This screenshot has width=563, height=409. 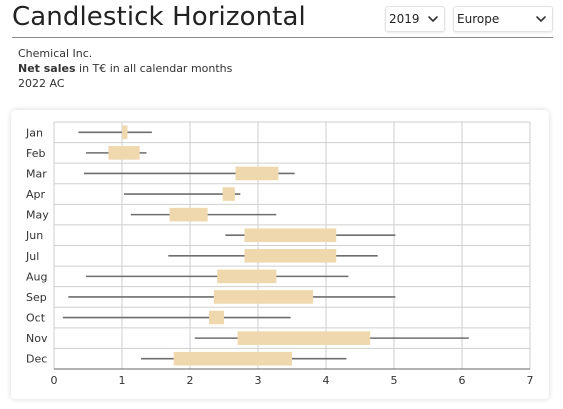 What do you see at coordinates (462, 380) in the screenshot?
I see `x-tick-label: 6` at bounding box center [462, 380].